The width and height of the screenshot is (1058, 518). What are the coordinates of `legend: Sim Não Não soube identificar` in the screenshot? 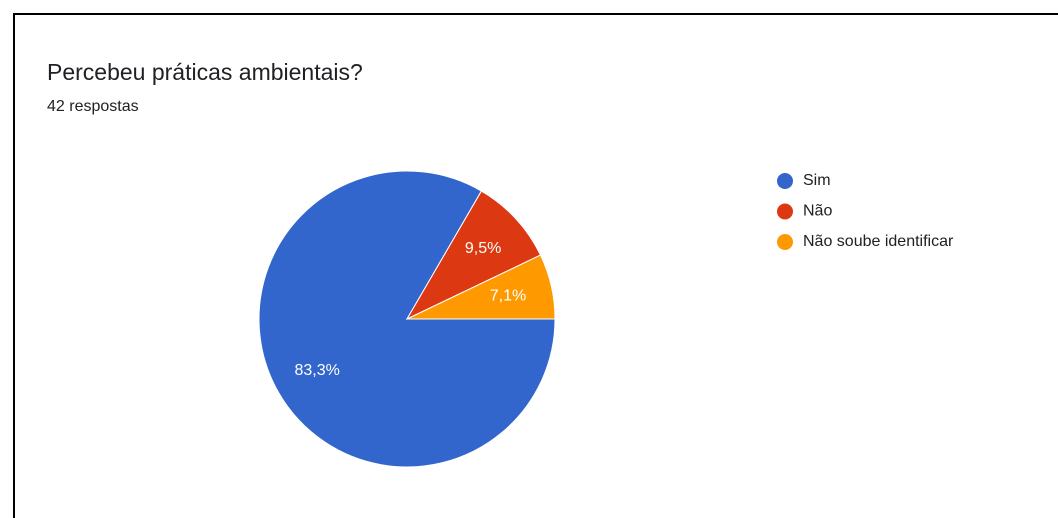 It's located at (865, 211).